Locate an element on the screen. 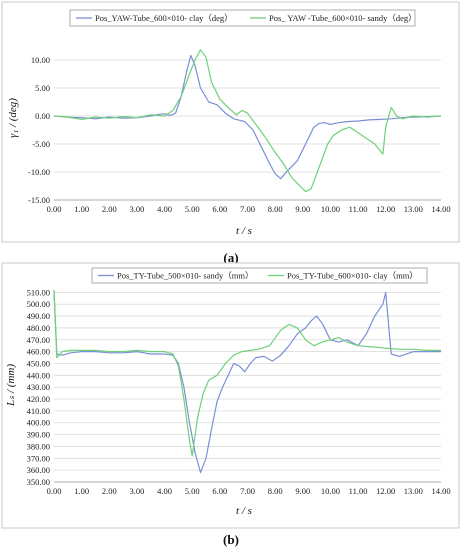 Image resolution: width=463 pixels, height=550 pixels. chart-b-x-tick-label: 13.00 is located at coordinates (413, 491).